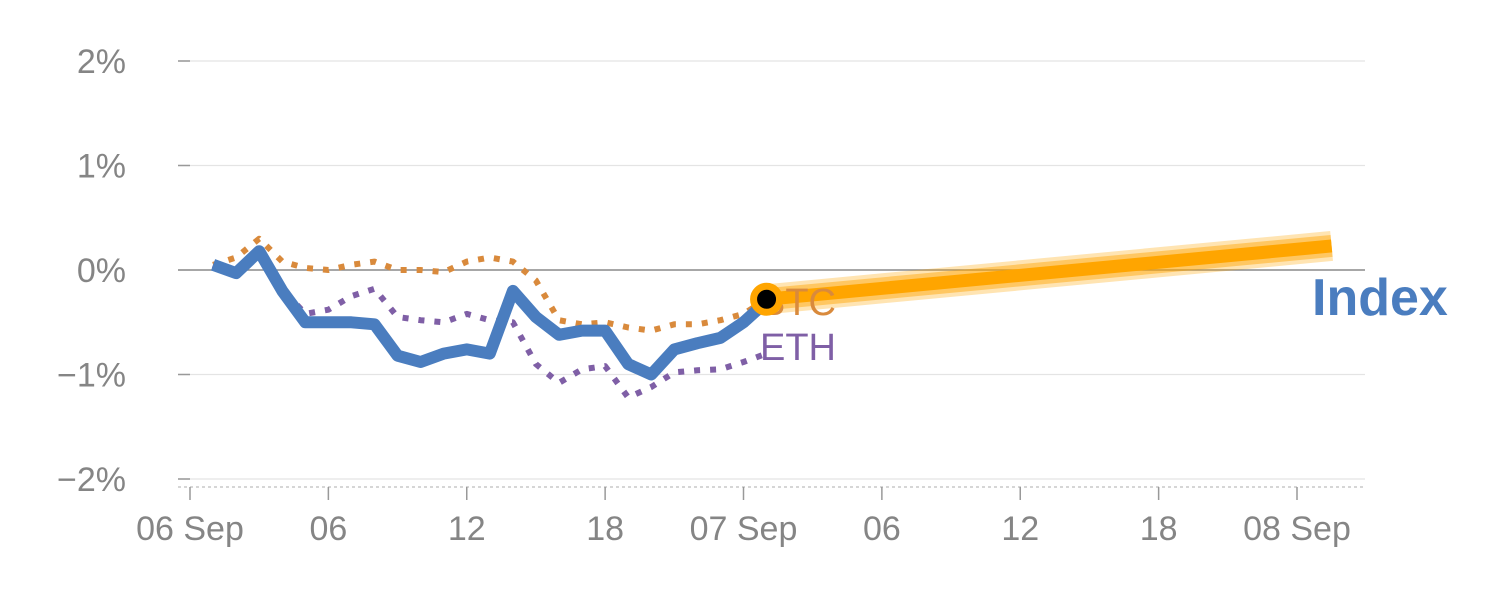 The width and height of the screenshot is (1500, 600). What do you see at coordinates (101, 271) in the screenshot?
I see `y-tick-label: 0%` at bounding box center [101, 271].